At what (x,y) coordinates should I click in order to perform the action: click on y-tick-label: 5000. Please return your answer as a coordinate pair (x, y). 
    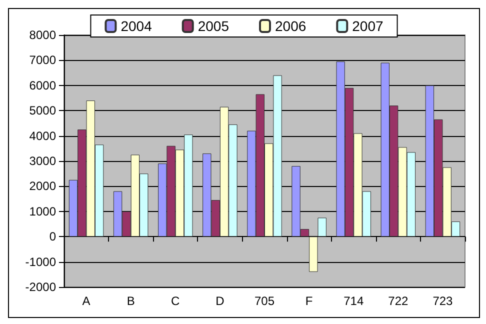
    Looking at the image, I should click on (42, 111).